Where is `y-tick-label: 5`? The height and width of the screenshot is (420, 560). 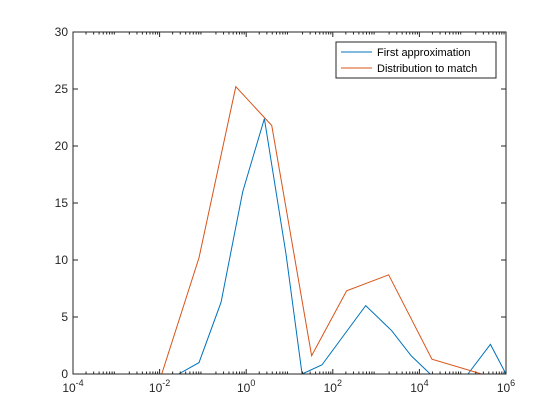
y-tick-label: 5 is located at coordinates (64, 317).